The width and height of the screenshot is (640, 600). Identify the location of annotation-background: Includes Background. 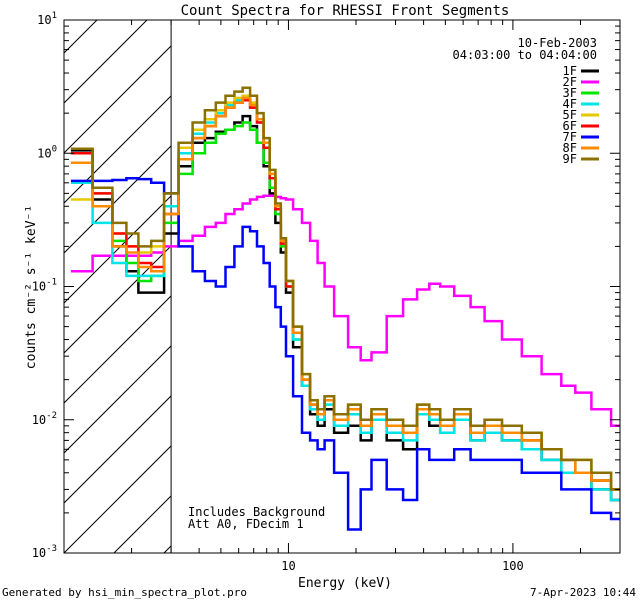
(256, 512).